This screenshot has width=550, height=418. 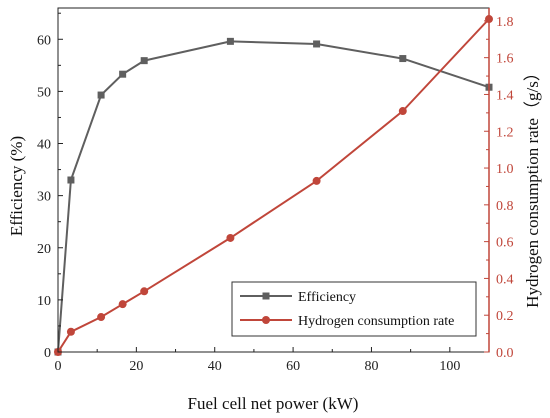 I want to click on legend-box, so click(x=354, y=309).